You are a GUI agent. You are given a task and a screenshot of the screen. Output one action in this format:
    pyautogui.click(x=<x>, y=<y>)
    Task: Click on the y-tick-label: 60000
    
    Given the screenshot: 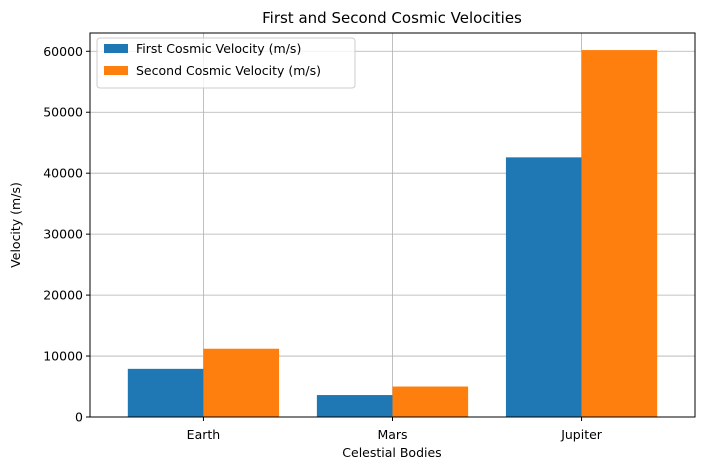 What is the action you would take?
    pyautogui.click(x=63, y=51)
    